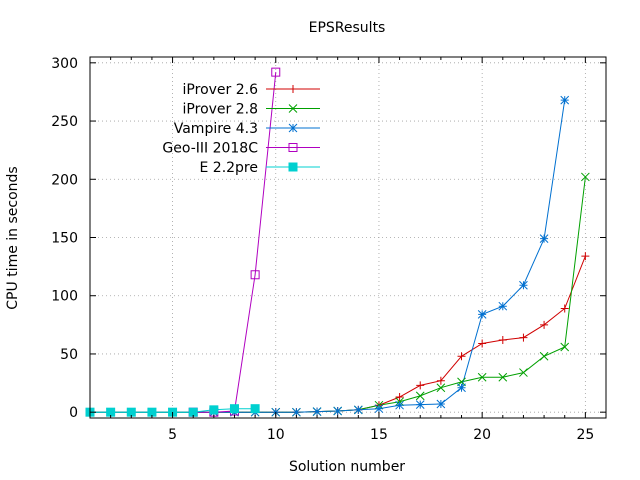  What do you see at coordinates (347, 28) in the screenshot?
I see `chart-title: EPSResults` at bounding box center [347, 28].